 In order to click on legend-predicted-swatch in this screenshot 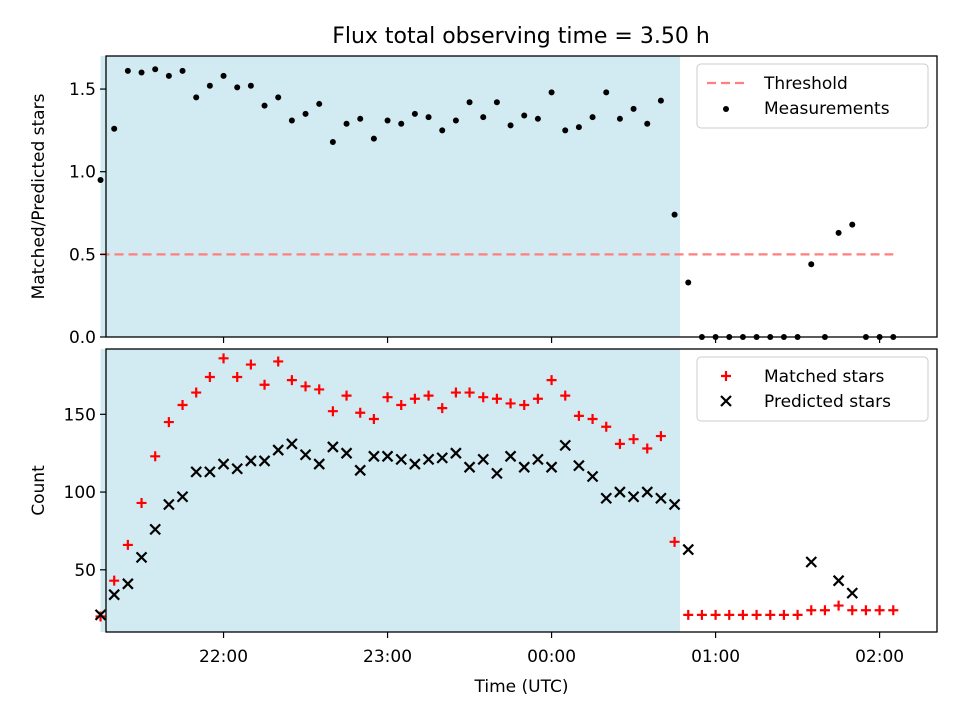, I will do `click(726, 401)`.